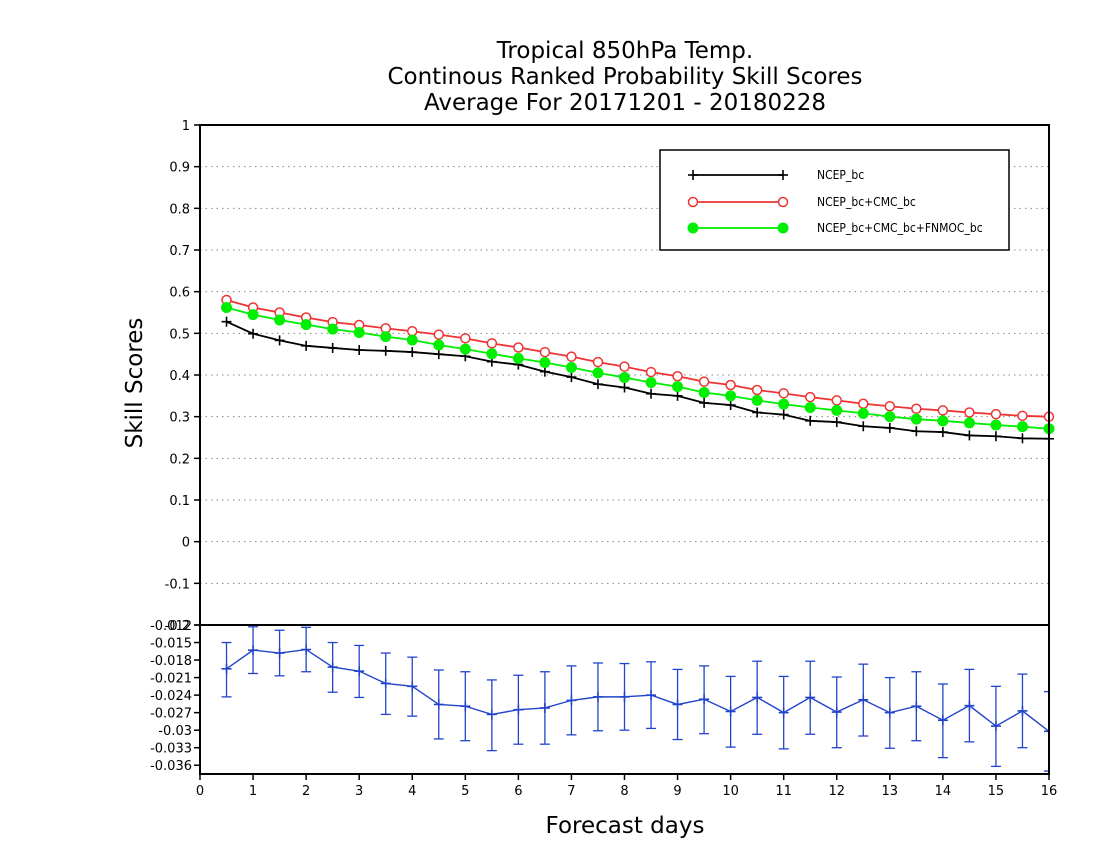 This screenshot has width=1100, height=850. I want to click on series-3-line, so click(638, 368).